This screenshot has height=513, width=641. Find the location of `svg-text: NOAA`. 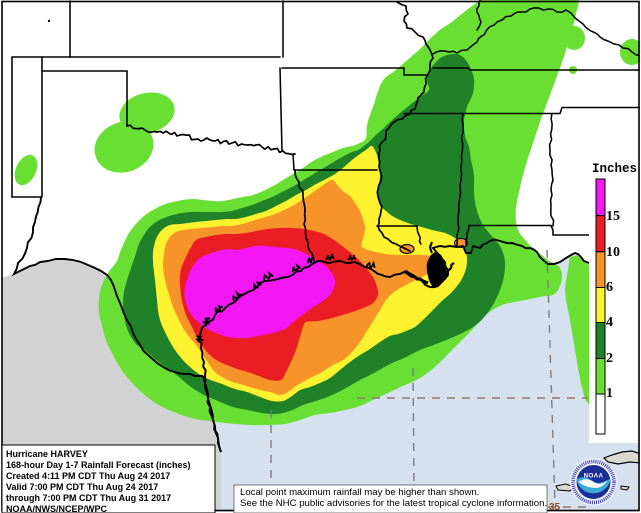

svg-text: NOAA is located at coordinates (594, 476).